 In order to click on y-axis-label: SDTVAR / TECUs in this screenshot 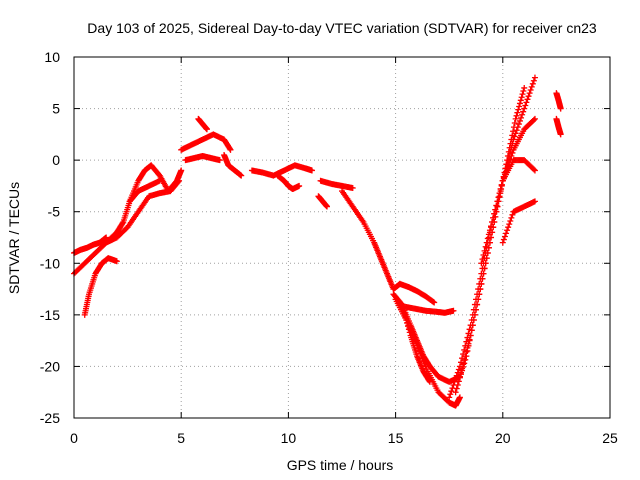, I will do `click(14, 238)`.